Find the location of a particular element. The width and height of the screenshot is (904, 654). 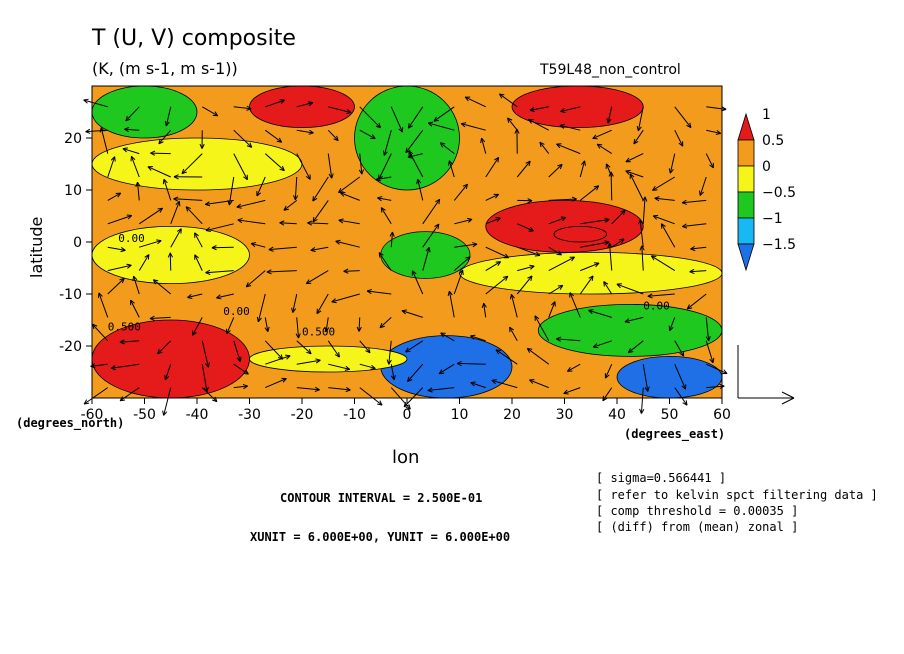

x-tick-label: -60 is located at coordinates (92, 415).